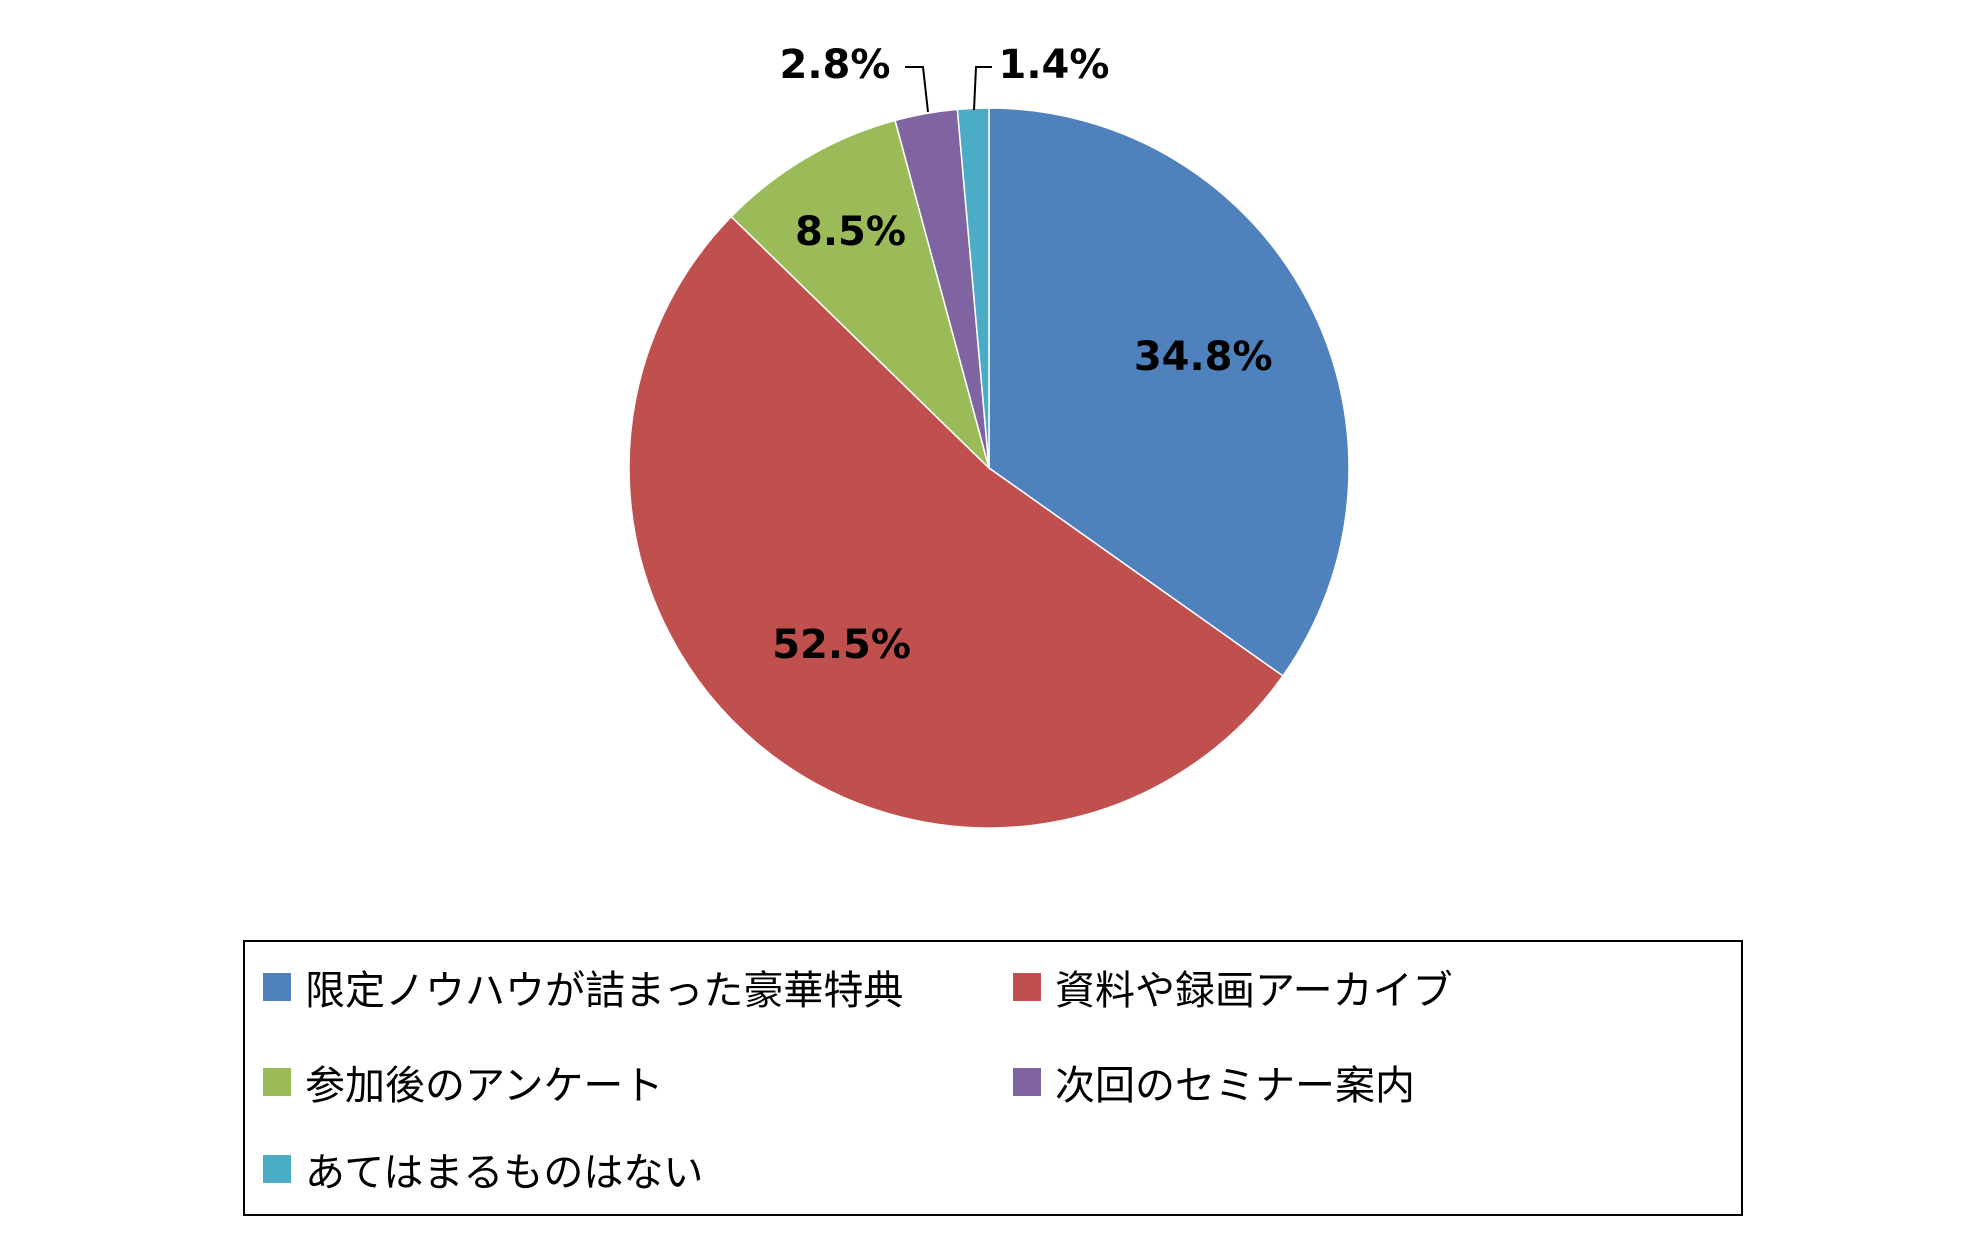 The height and width of the screenshot is (1238, 1979). I want to click on slice-label-tokuten: 34.8%, so click(1203, 357).